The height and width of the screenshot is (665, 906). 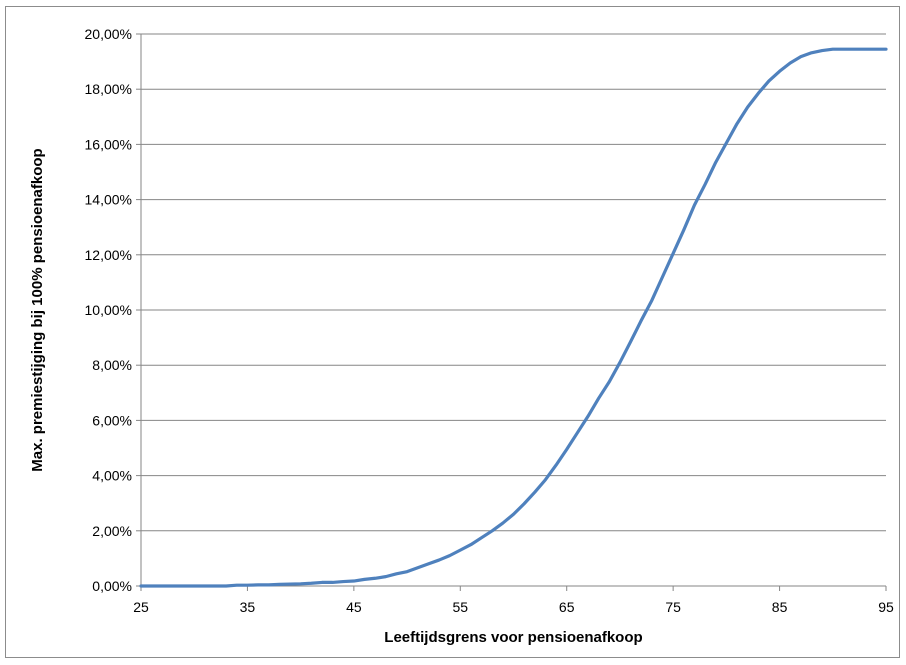 I want to click on x-tick-label: 85, so click(x=780, y=607).